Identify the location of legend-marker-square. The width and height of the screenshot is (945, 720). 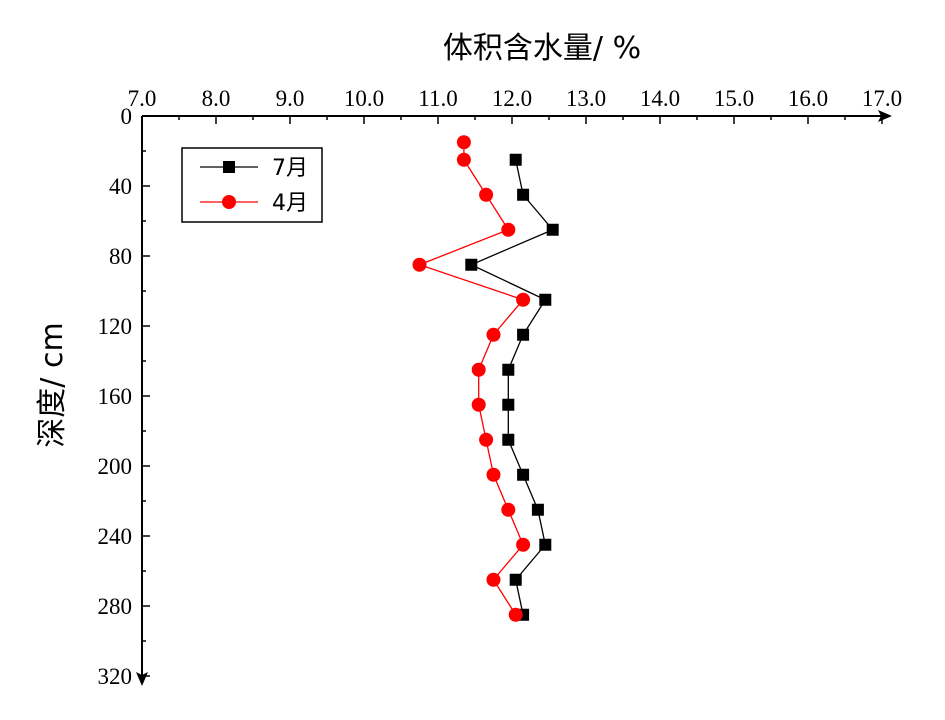
(229, 167).